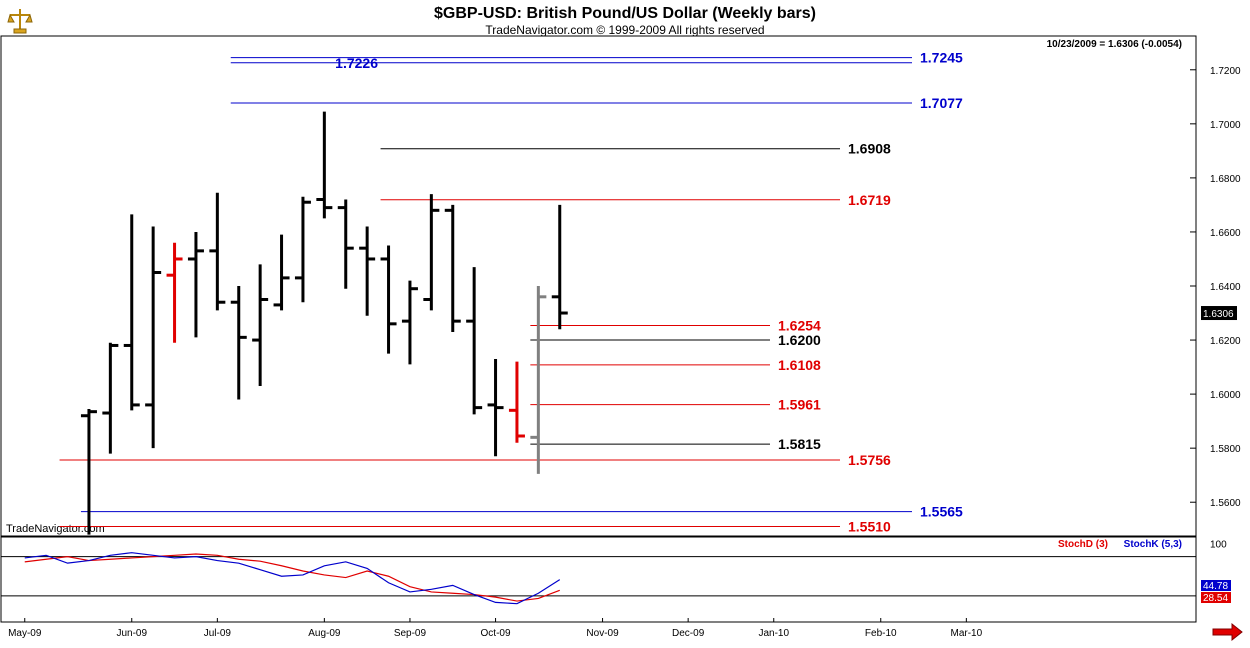 This screenshot has width=1250, height=648. I want to click on current-price-label: 1.6306, so click(1218, 314).